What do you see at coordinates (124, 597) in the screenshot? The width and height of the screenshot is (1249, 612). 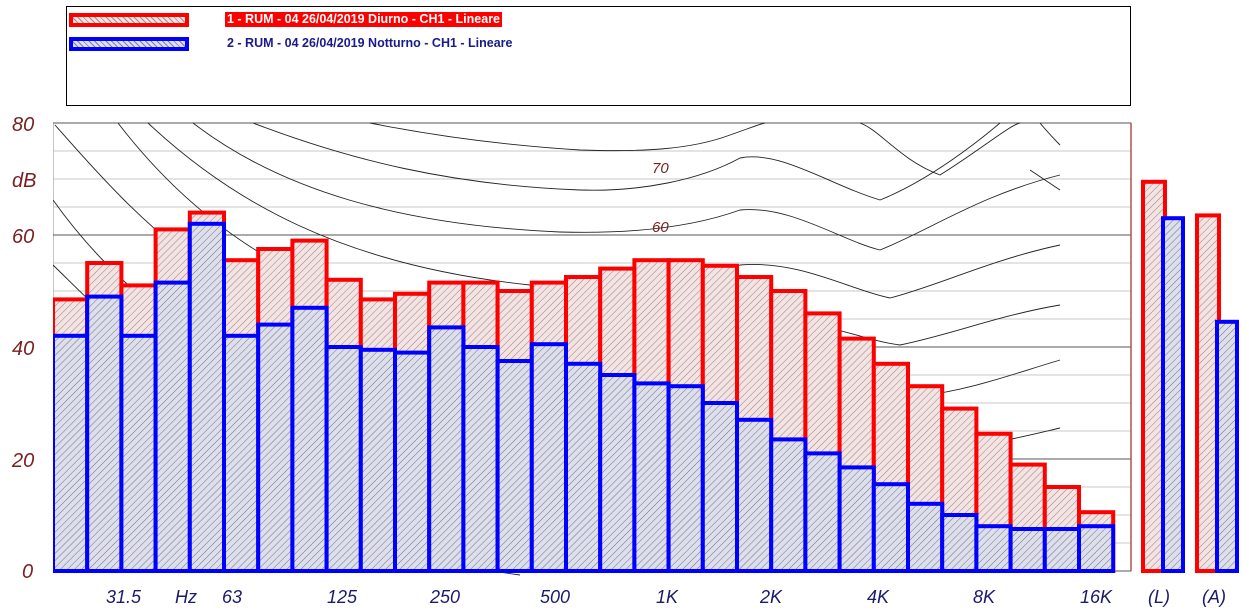 I see `x-tick-label-0: 31.5` at bounding box center [124, 597].